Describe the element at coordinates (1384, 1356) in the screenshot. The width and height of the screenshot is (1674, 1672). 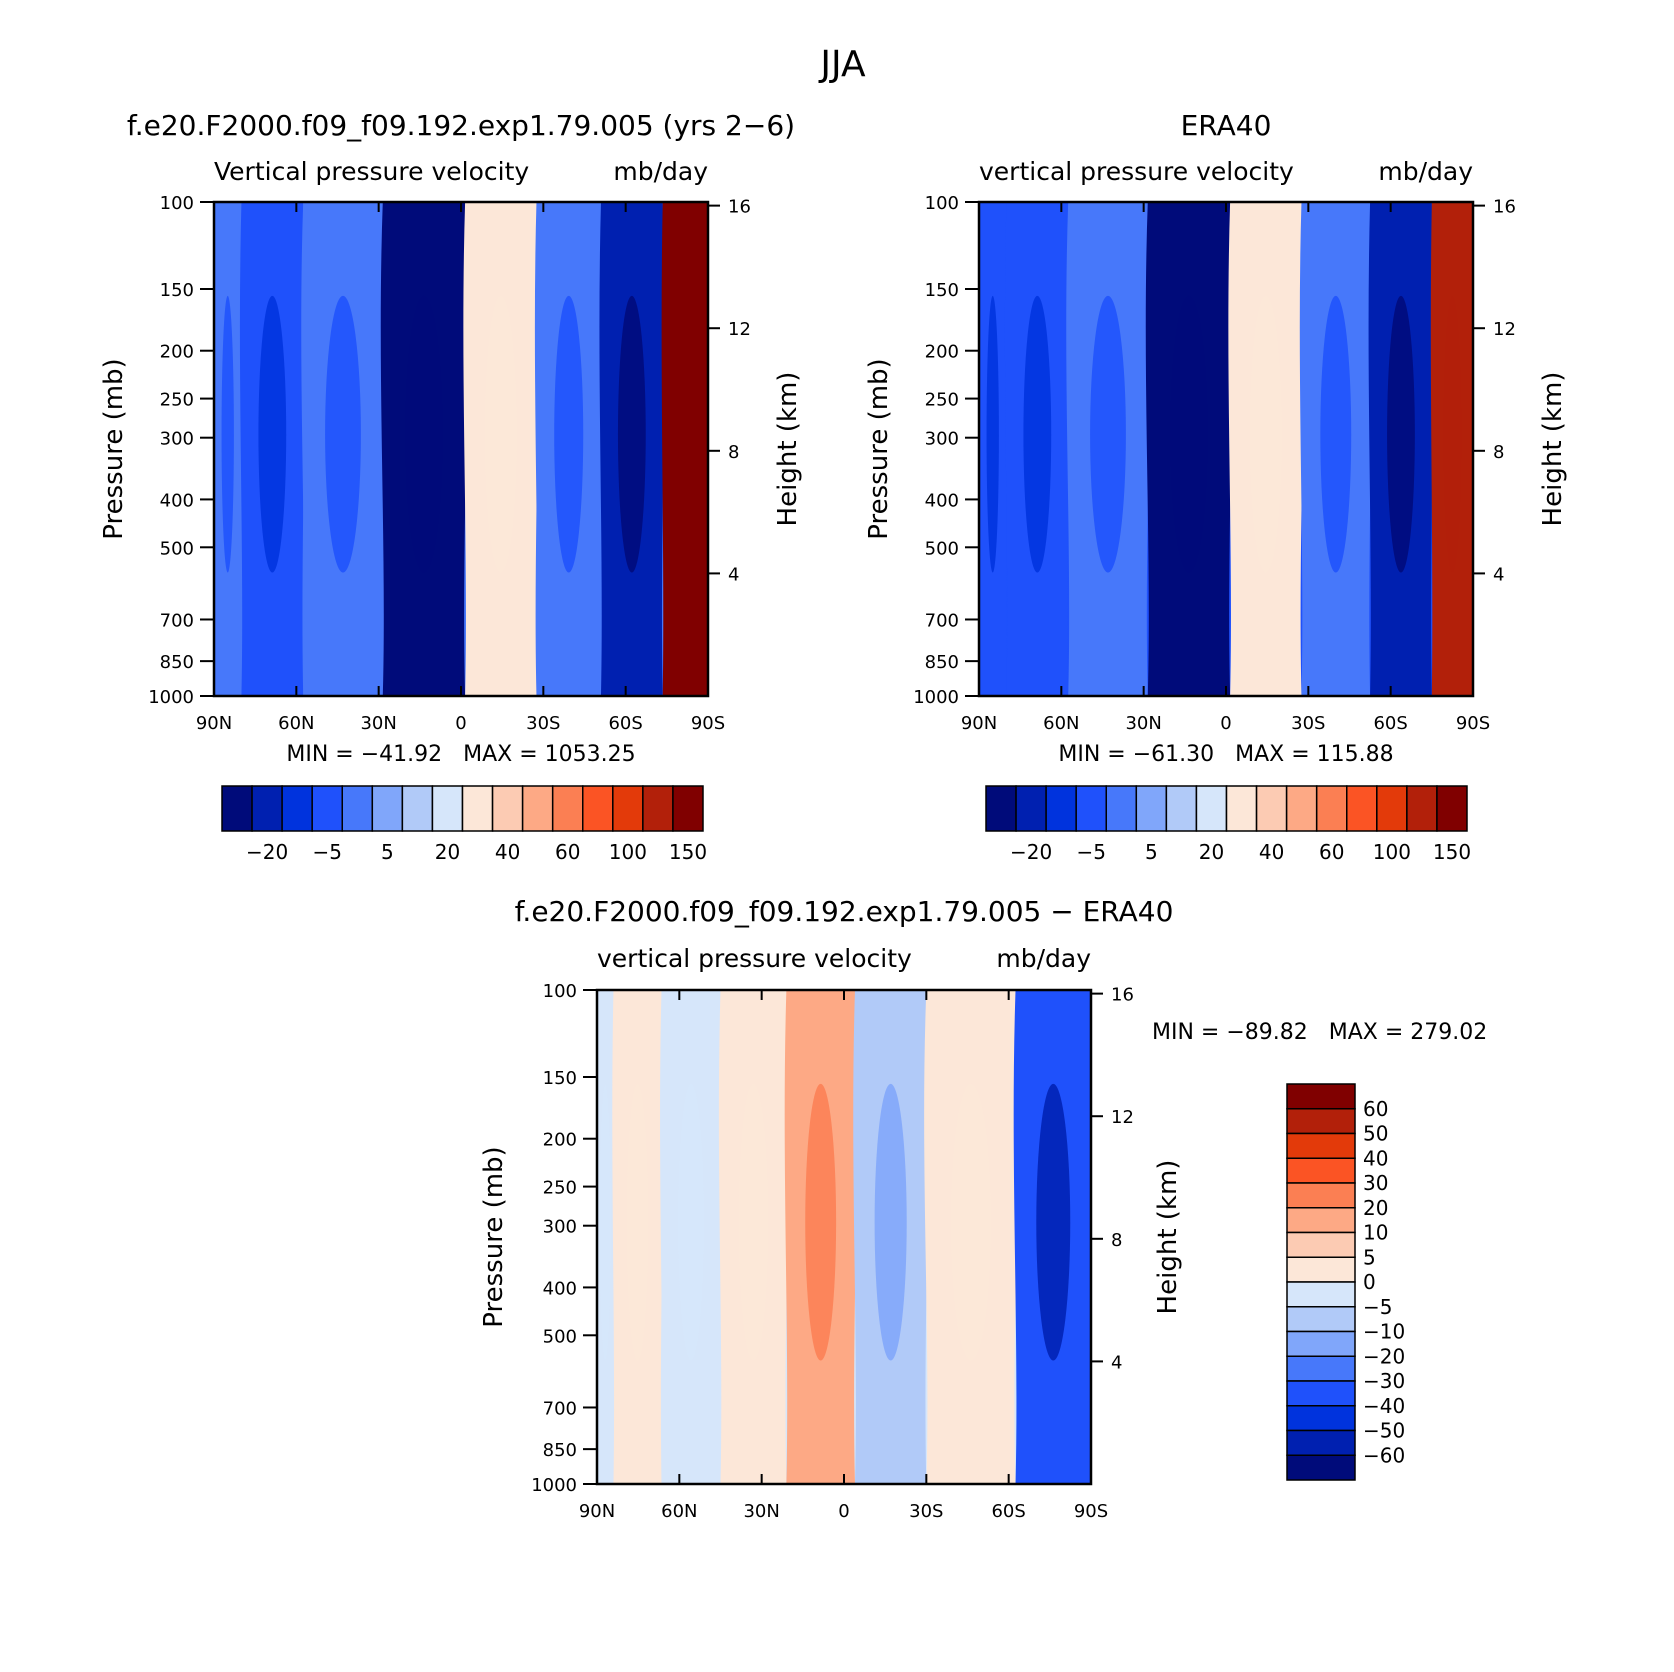
I see `colorbar-label: −20` at that location.